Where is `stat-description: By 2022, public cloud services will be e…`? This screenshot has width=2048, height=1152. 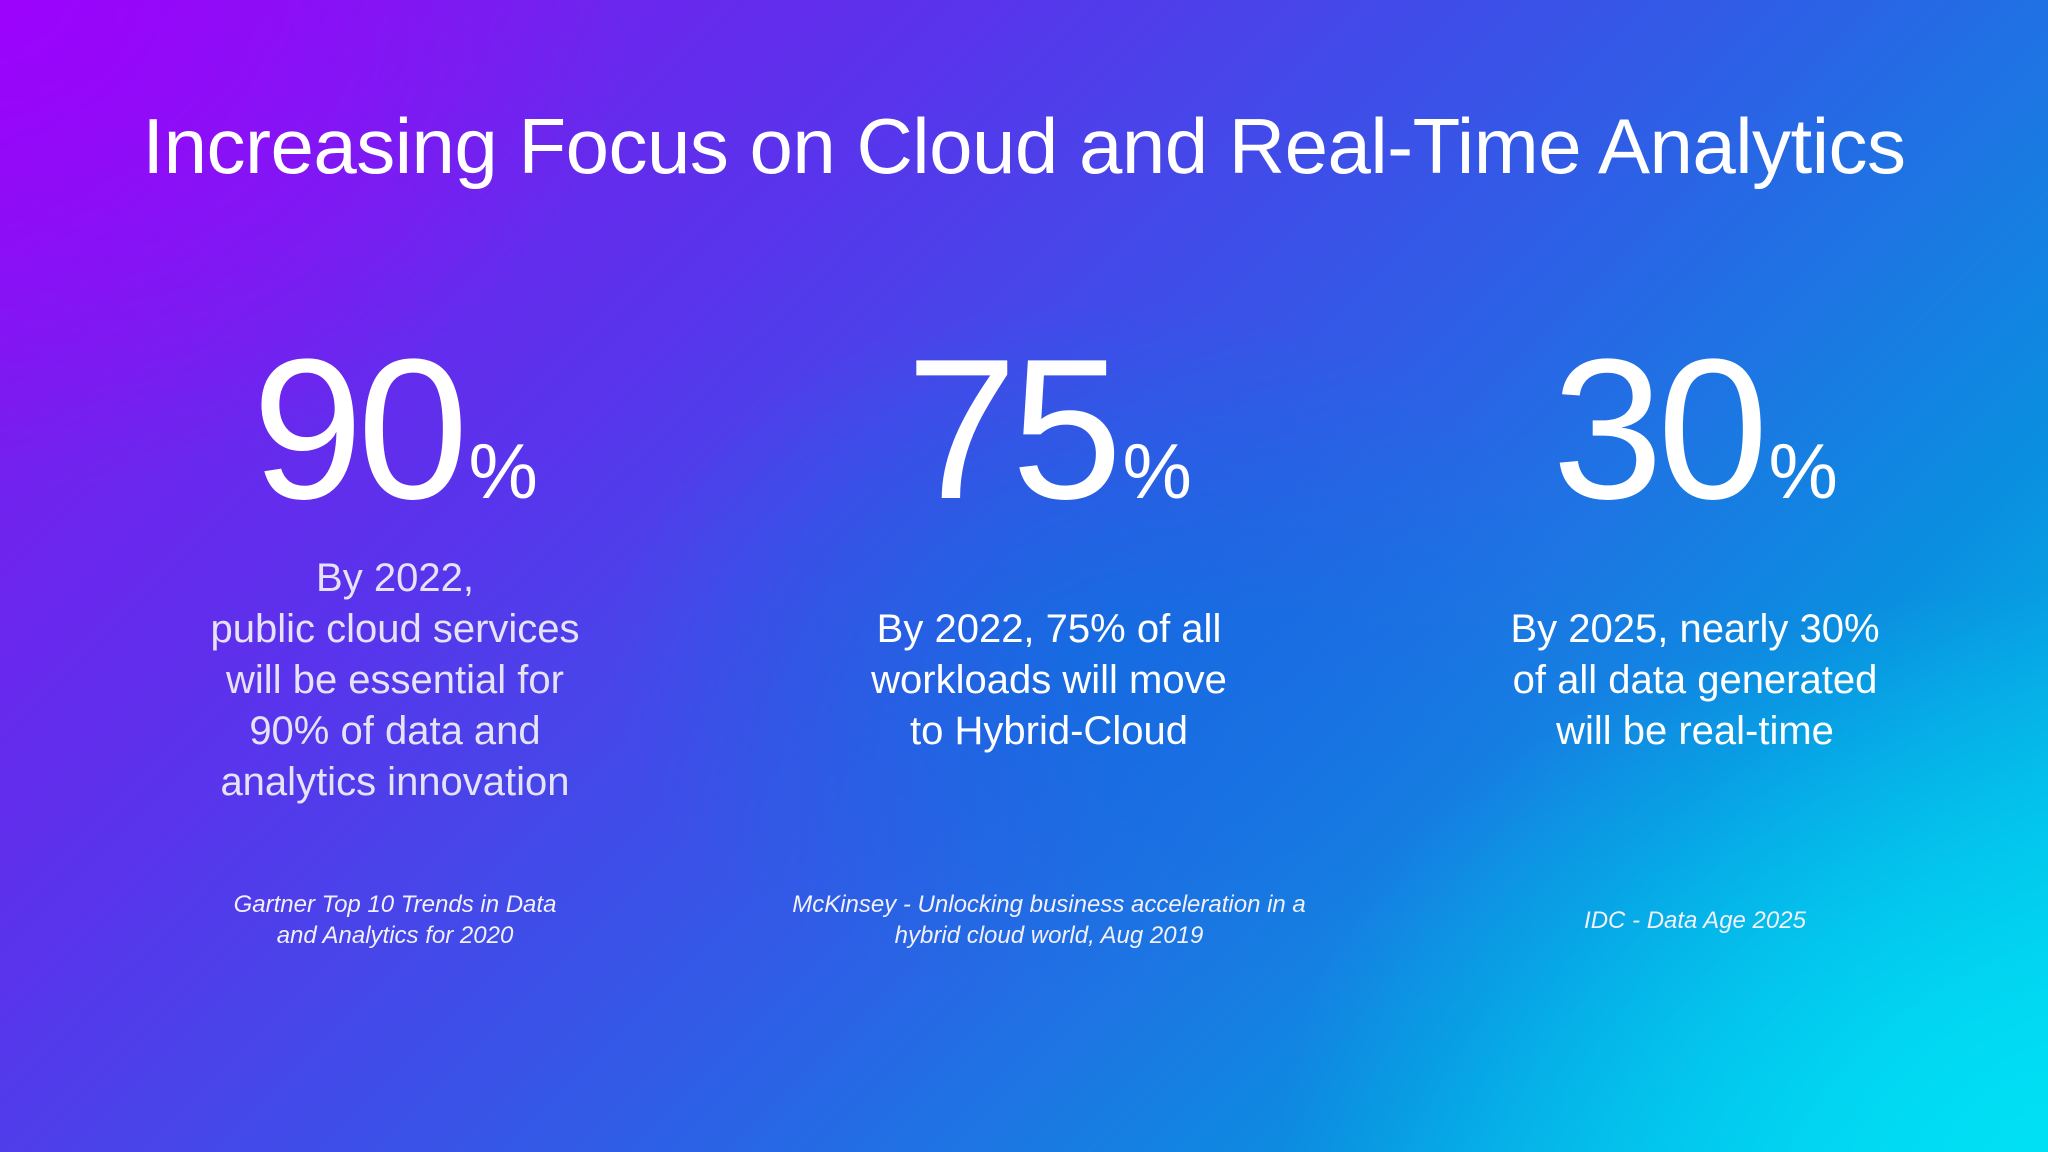 stat-description: By 2022, public cloud services will be e… is located at coordinates (395, 679).